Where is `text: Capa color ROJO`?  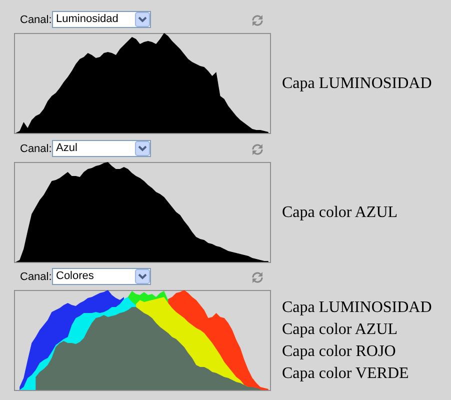
text: Capa color ROJO is located at coordinates (339, 352).